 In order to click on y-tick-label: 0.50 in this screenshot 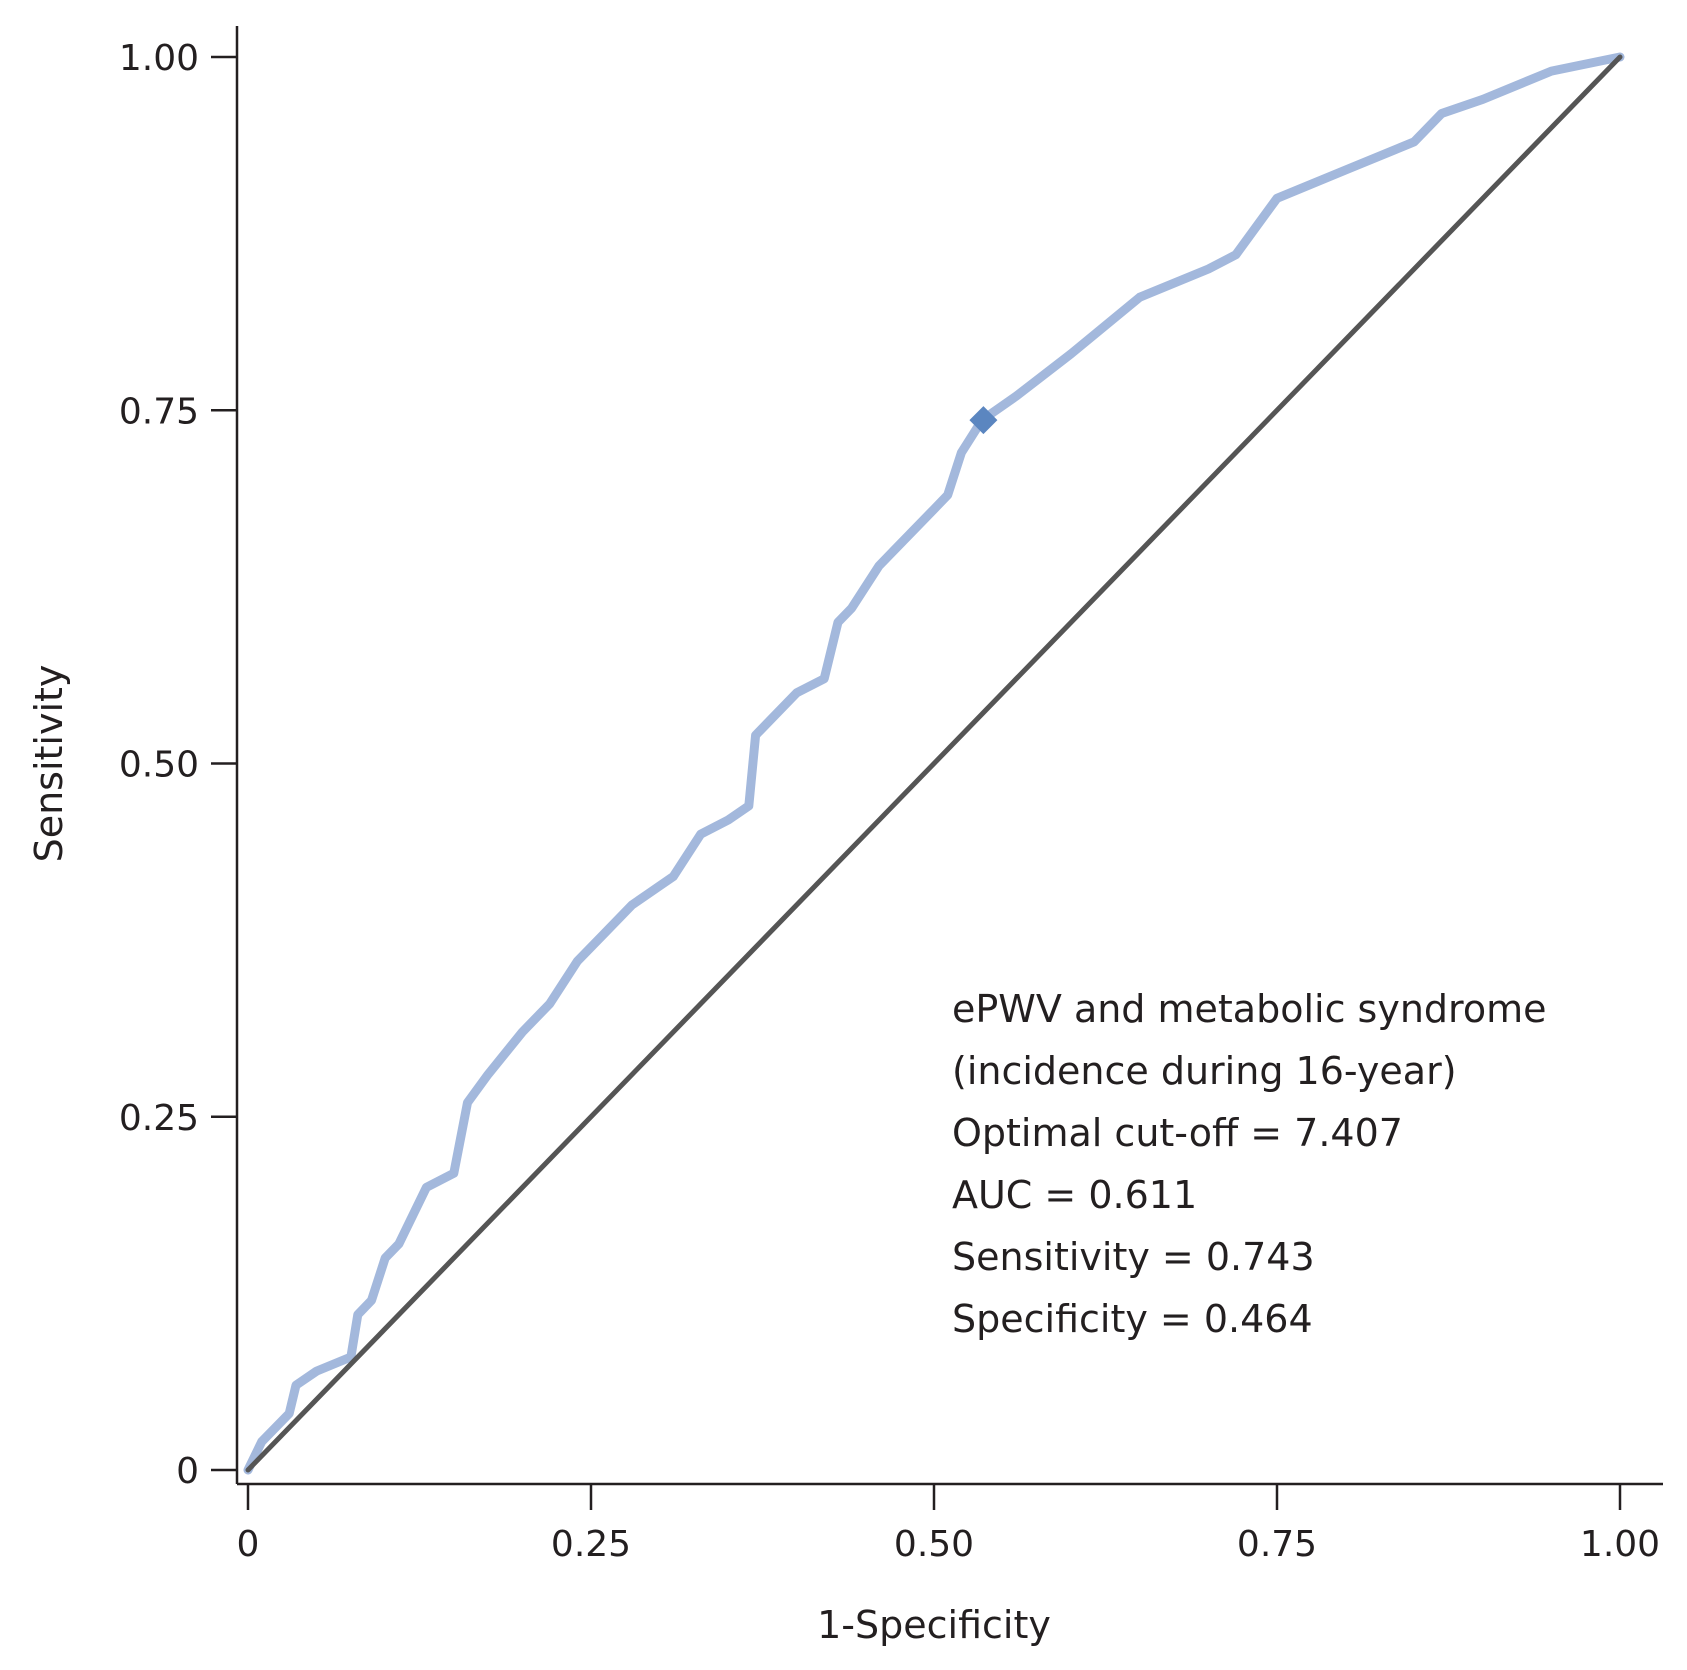, I will do `click(159, 765)`.